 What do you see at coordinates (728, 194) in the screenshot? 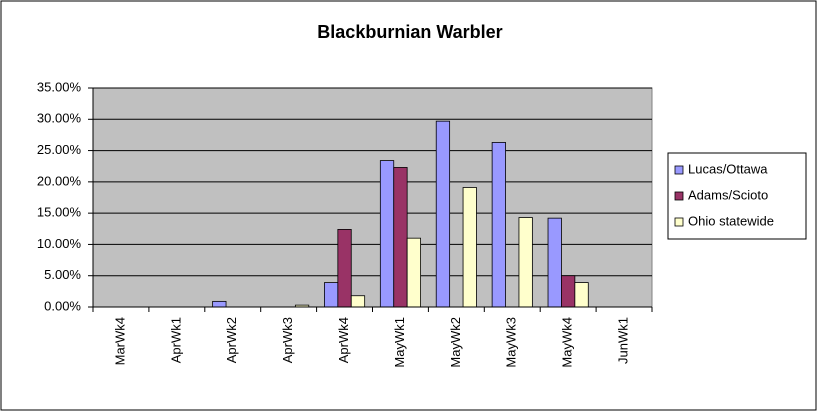
I see `legend-label: Adams/Scioto` at bounding box center [728, 194].